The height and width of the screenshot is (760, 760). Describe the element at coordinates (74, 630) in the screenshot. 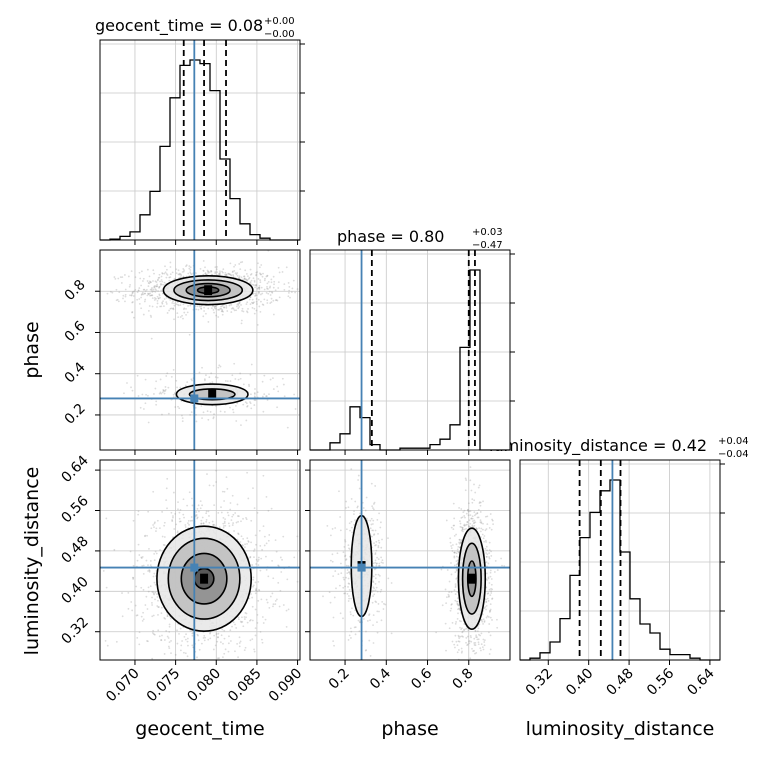

I see `scatter-geocent-time-vs-luminosity-distance-ytick-label: 0.32` at that location.